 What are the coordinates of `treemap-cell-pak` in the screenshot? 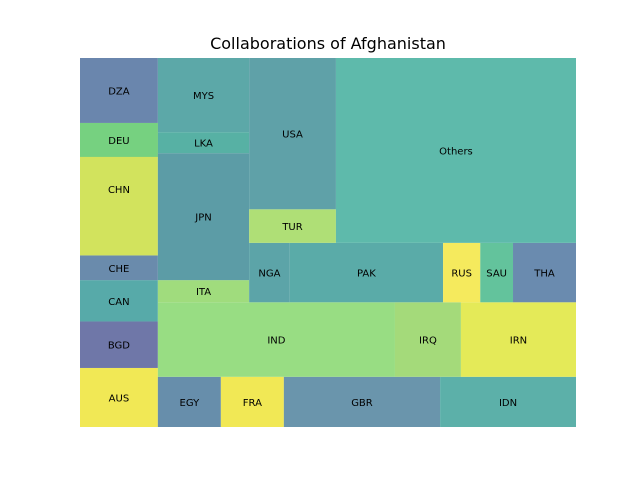 It's located at (366, 272).